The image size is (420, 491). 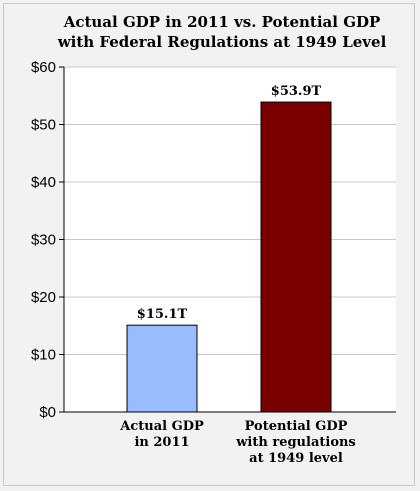 What do you see at coordinates (43, 182) in the screenshot?
I see `y-tick-label: $40` at bounding box center [43, 182].